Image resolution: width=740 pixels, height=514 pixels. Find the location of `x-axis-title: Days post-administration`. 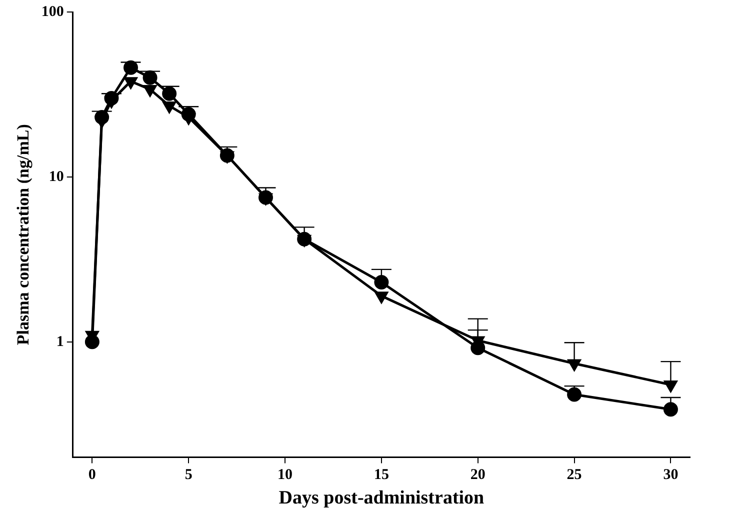

x-axis-title: Days post-administration is located at coordinates (381, 498).